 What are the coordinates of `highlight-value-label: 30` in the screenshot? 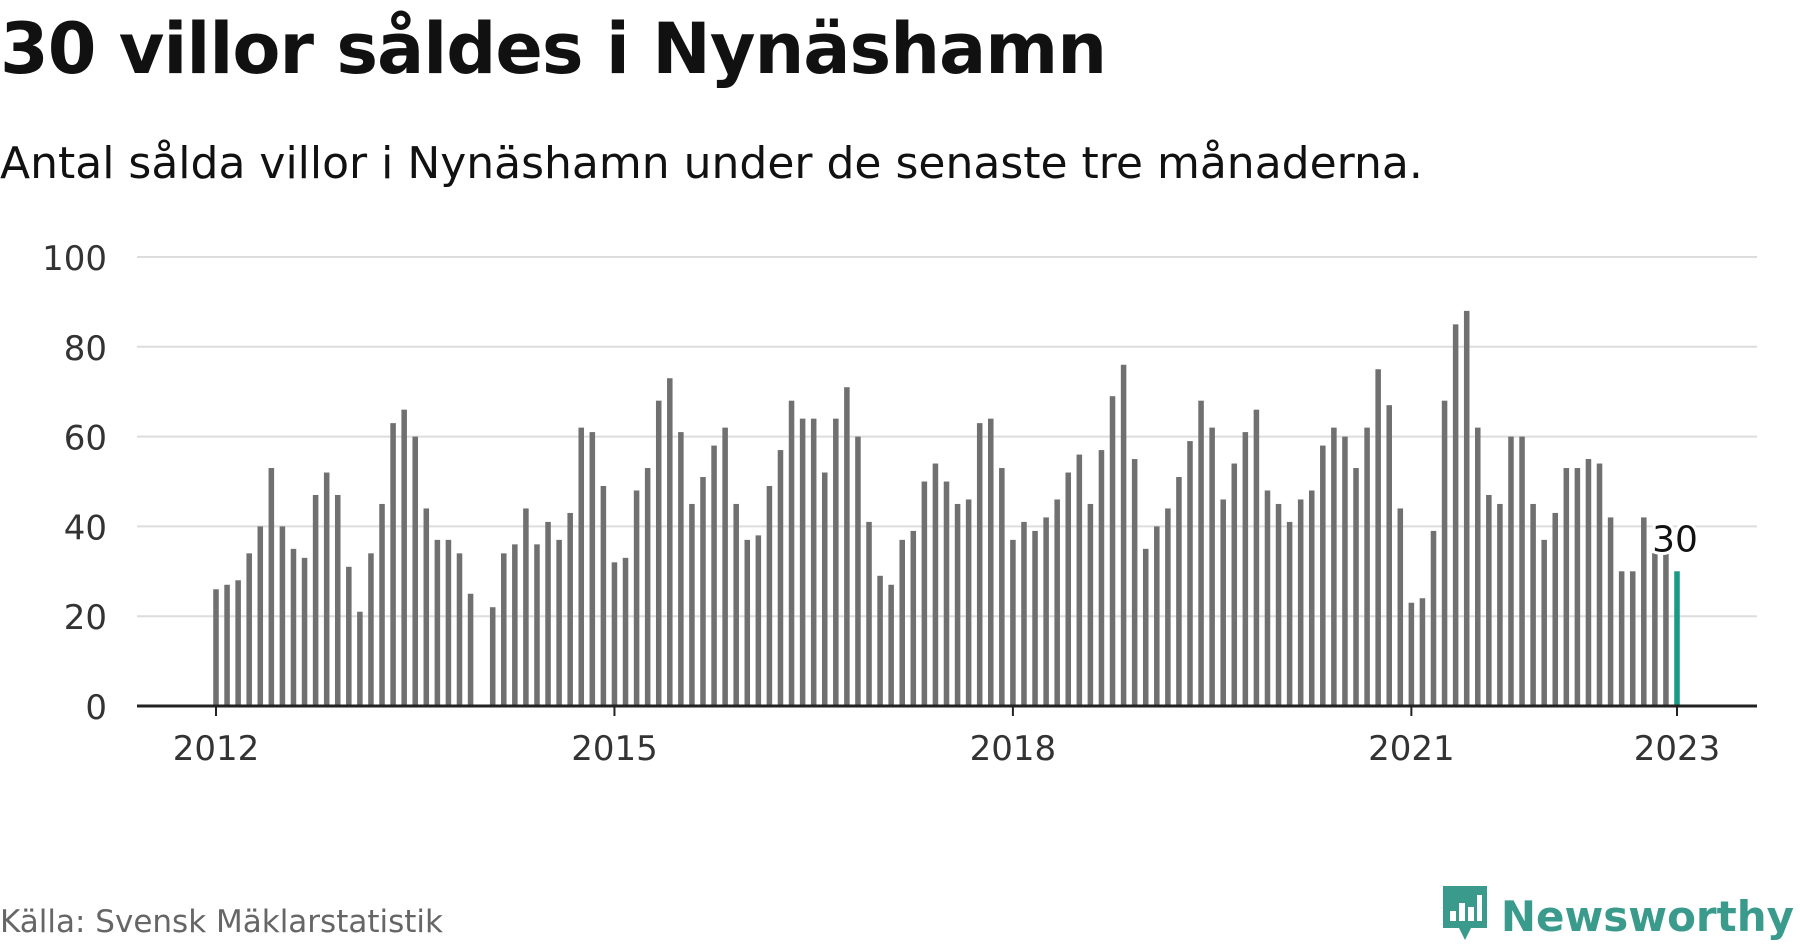 It's located at (1675, 539).